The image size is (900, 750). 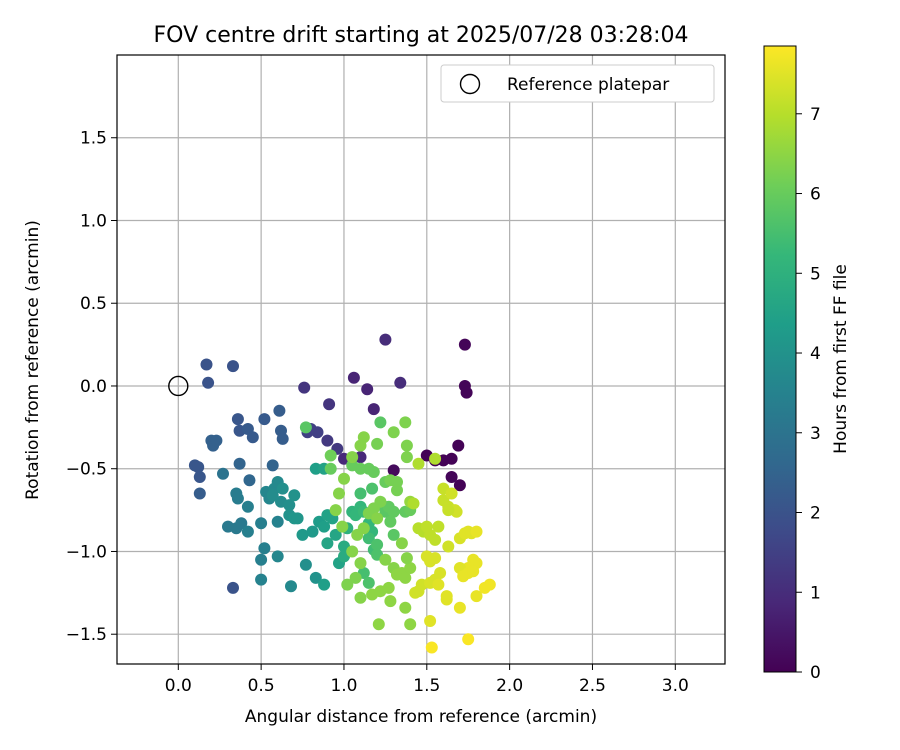 I want to click on y-tick-label: −0.5, so click(x=86, y=470).